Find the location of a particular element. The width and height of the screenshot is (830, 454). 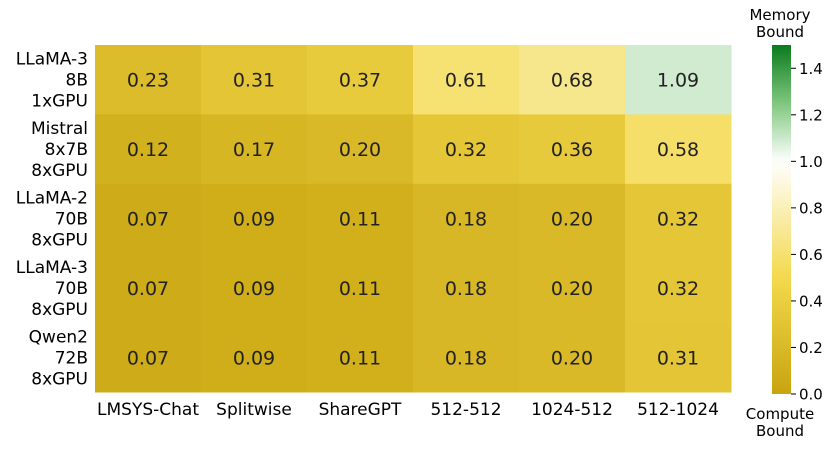

cell-value-label-r0-c2: 0.37 is located at coordinates (360, 81).